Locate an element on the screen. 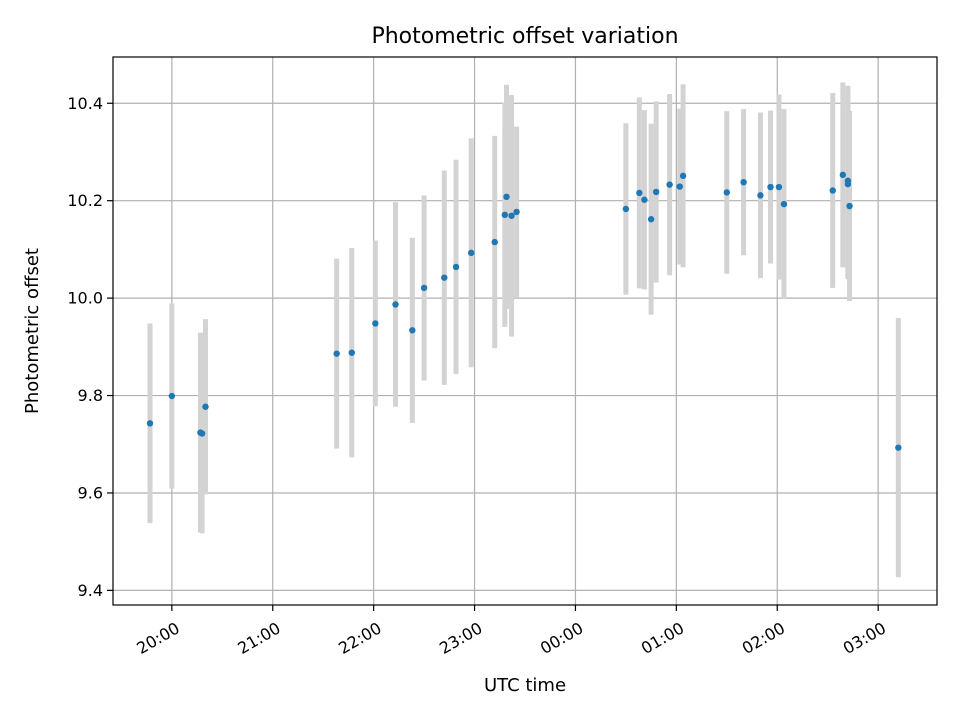  y-tick-label: 9.6 is located at coordinates (90, 492).